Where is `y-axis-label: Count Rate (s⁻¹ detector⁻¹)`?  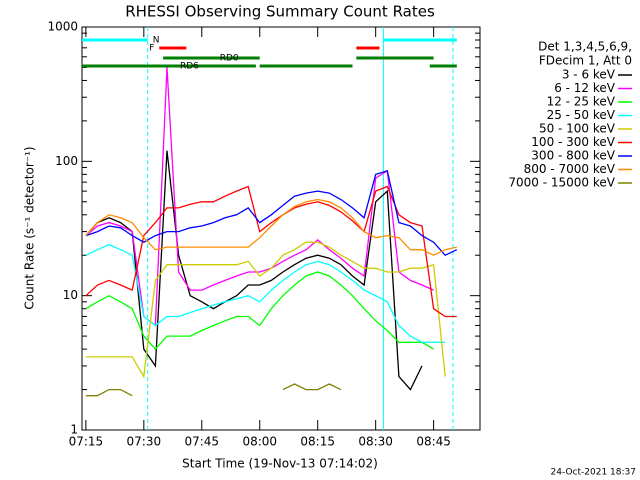
y-axis-label: Count Rate (s⁻¹ detector⁻¹) is located at coordinates (30, 227).